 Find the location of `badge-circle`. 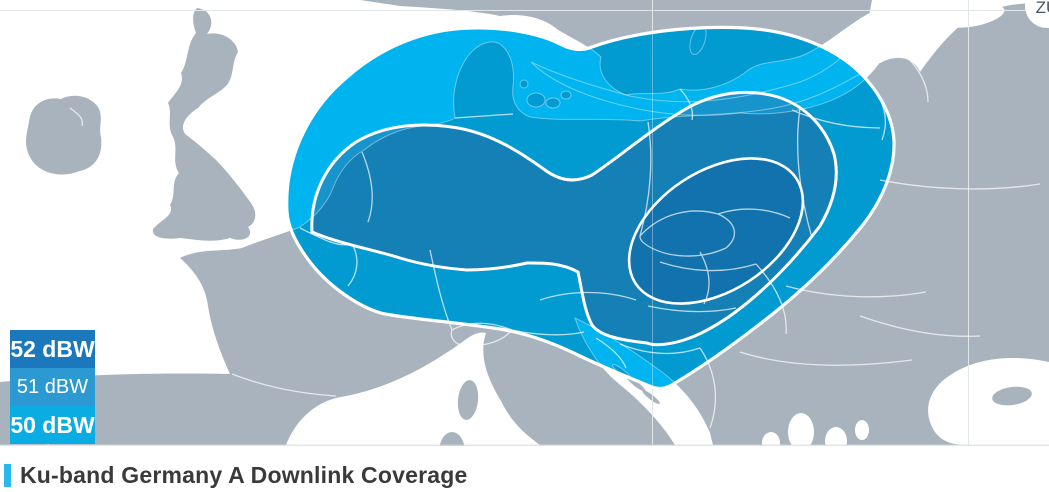

badge-circle is located at coordinates (1037, 14).